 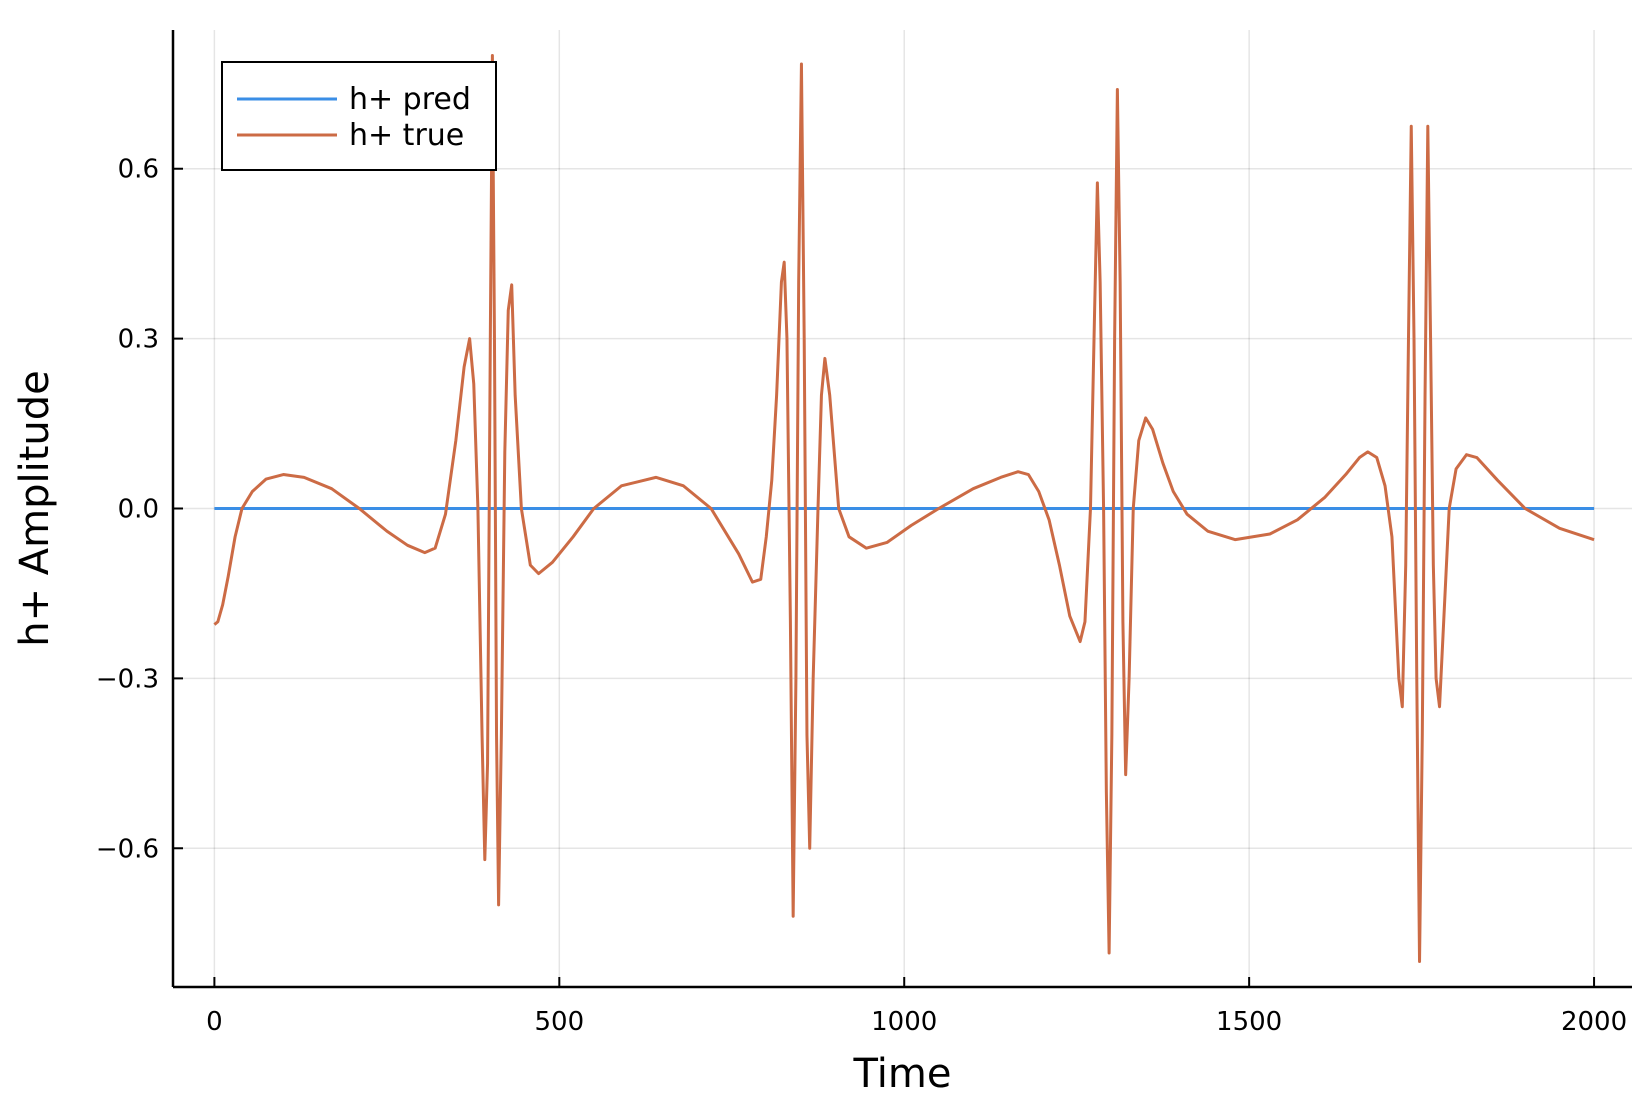 What do you see at coordinates (410, 99) in the screenshot?
I see `legend-label-h-pred: h+ pred` at bounding box center [410, 99].